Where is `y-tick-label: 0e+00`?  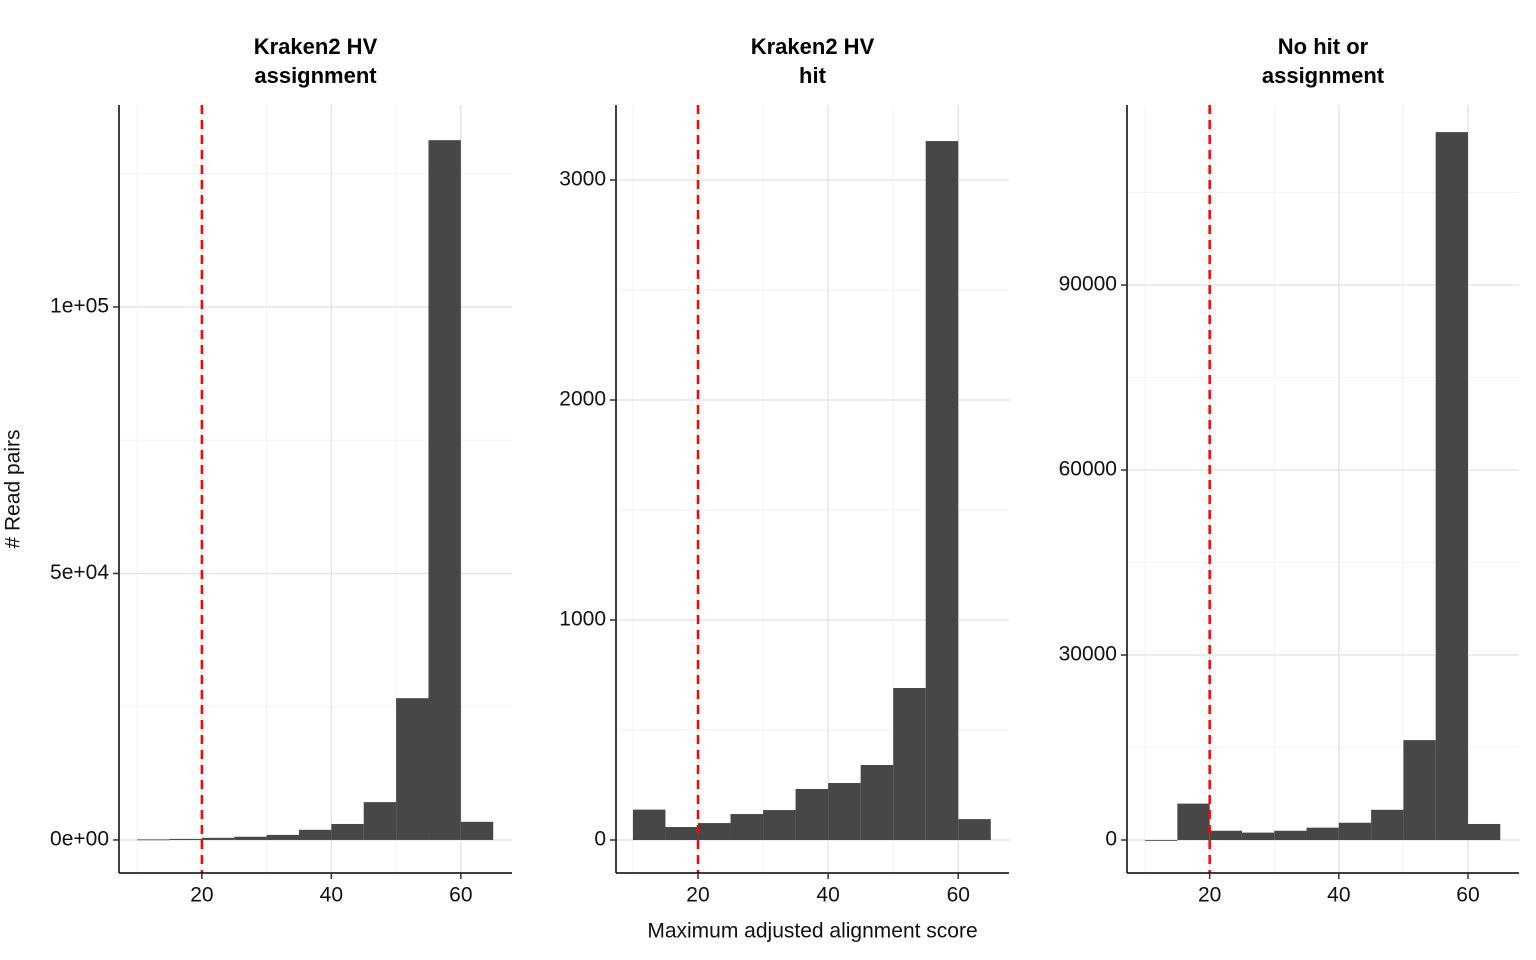
y-tick-label: 0e+00 is located at coordinates (79, 839).